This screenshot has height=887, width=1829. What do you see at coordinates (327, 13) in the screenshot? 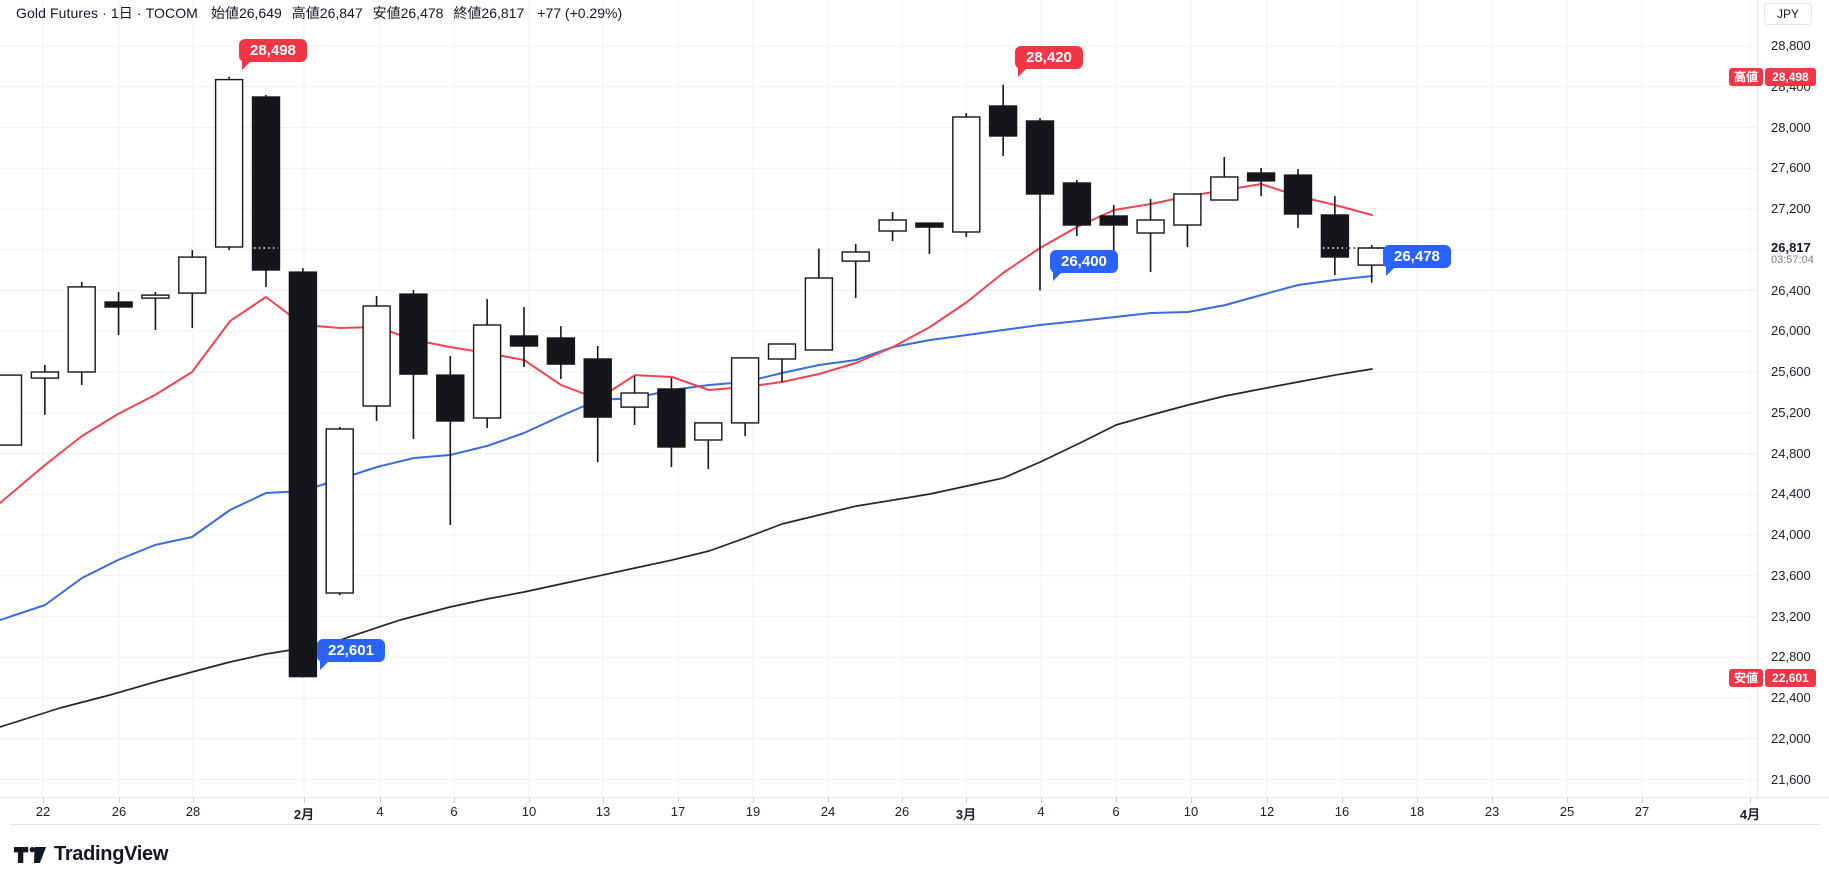
I see `header-高値: 高値26,847` at bounding box center [327, 13].